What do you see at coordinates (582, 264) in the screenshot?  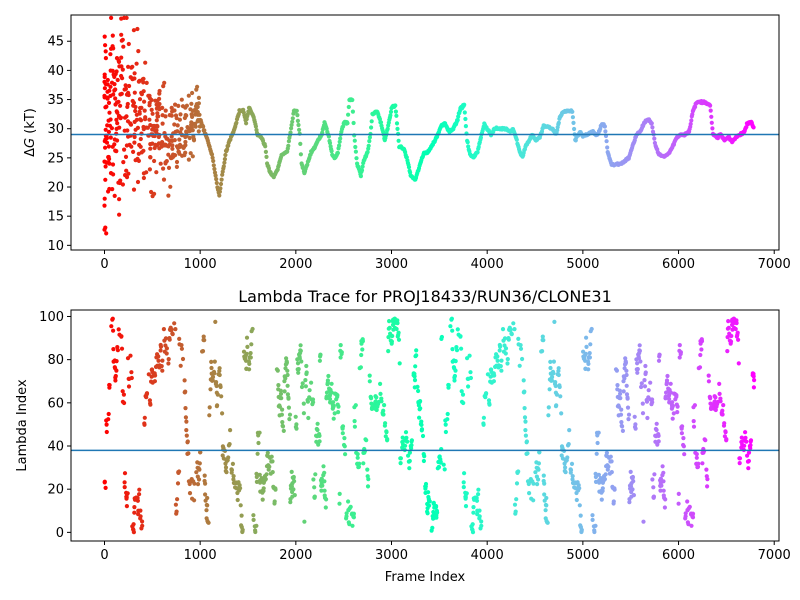 I see `x-tick-label: 5000` at bounding box center [582, 264].